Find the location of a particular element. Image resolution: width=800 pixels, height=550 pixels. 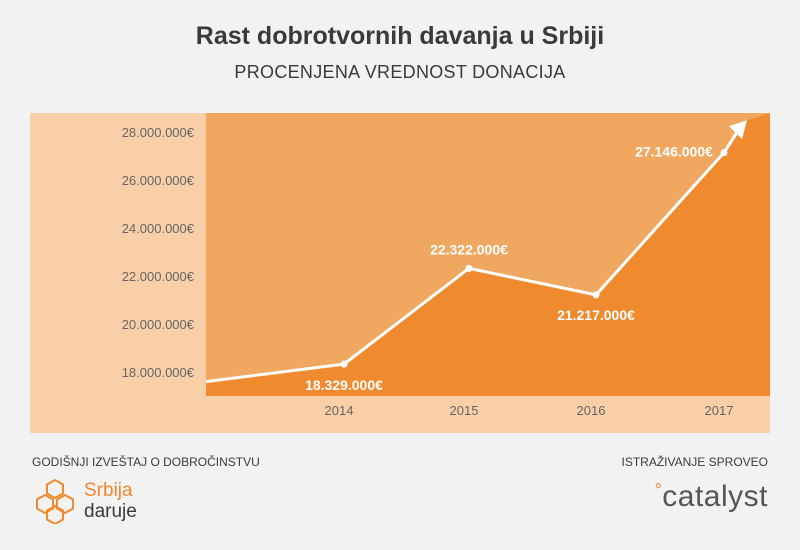

data-label: 27.146.000€ is located at coordinates (674, 152).